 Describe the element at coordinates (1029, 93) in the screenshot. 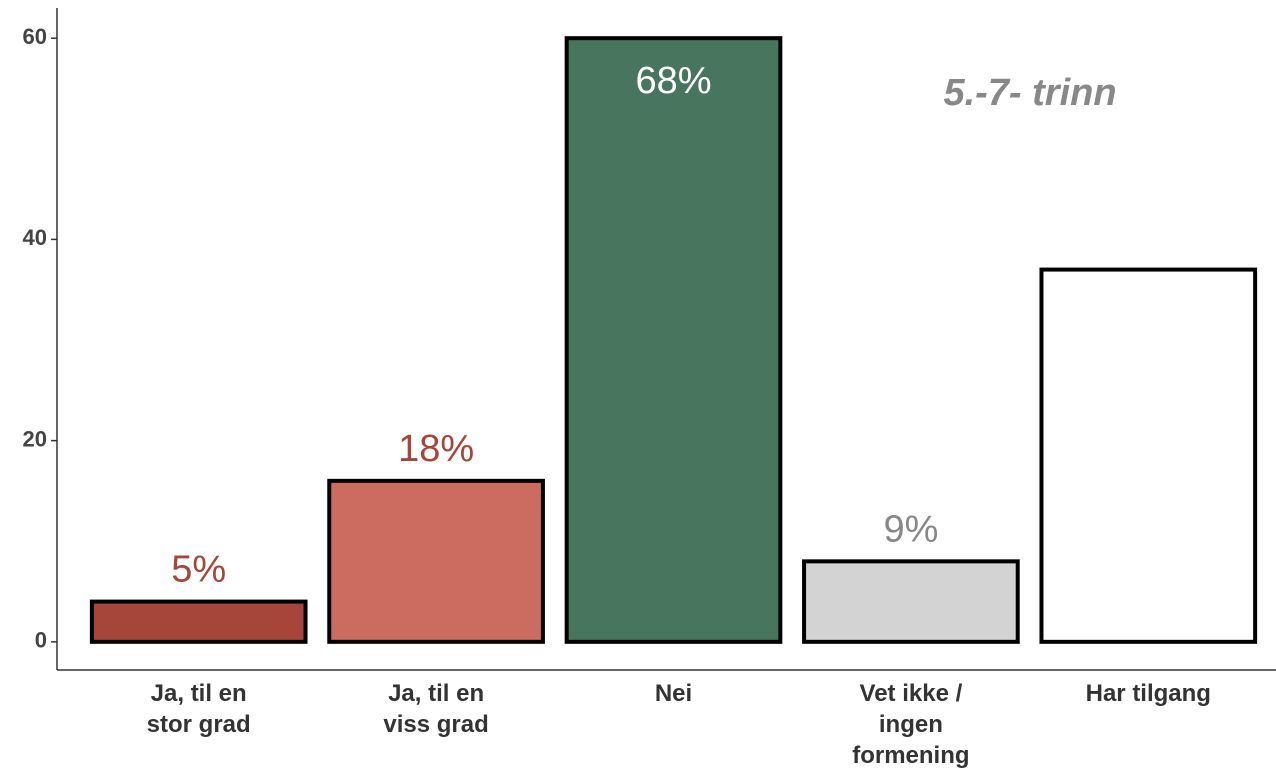

I see `annotation: 5.-7- trinn` at that location.